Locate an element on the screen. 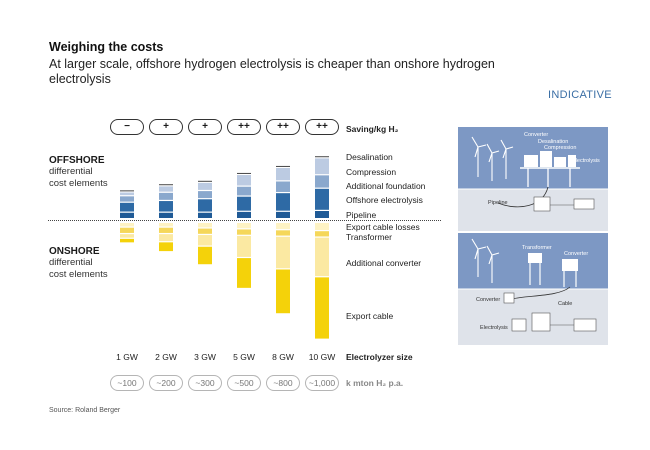 This screenshot has width=650, height=450. offshore-turbines-icon is located at coordinates (492, 158).